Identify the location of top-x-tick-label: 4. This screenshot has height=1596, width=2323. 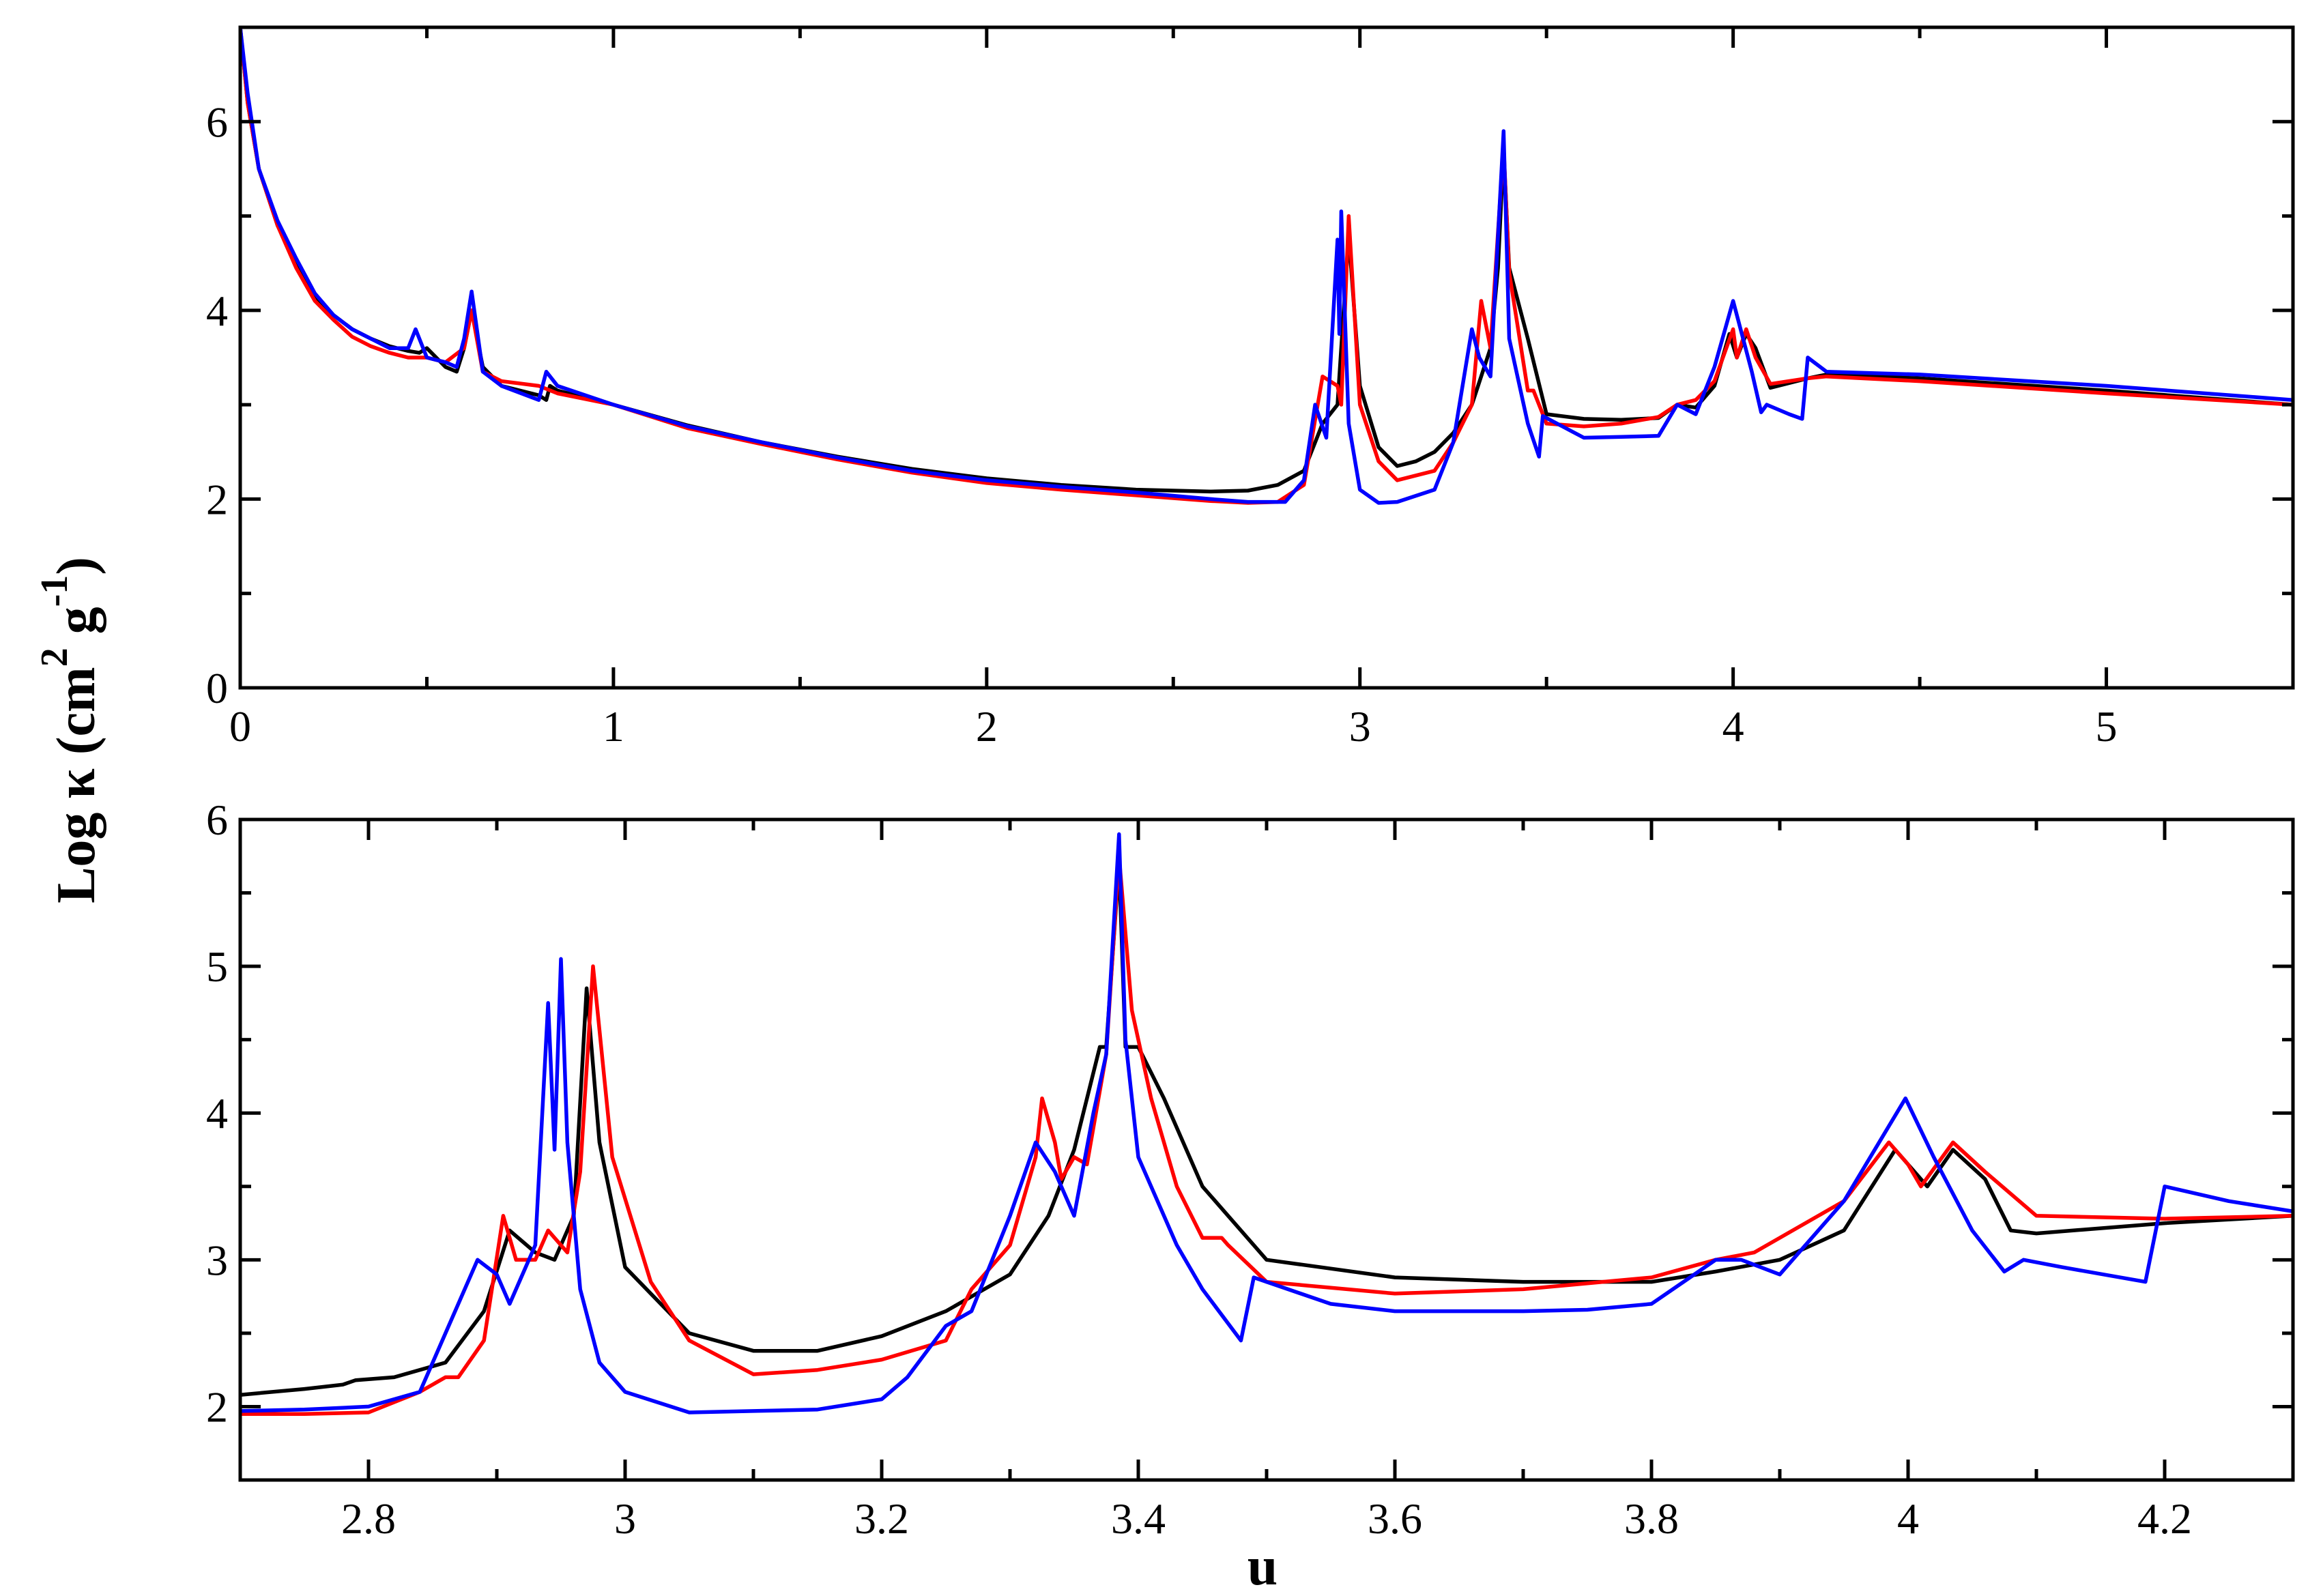
(1733, 726).